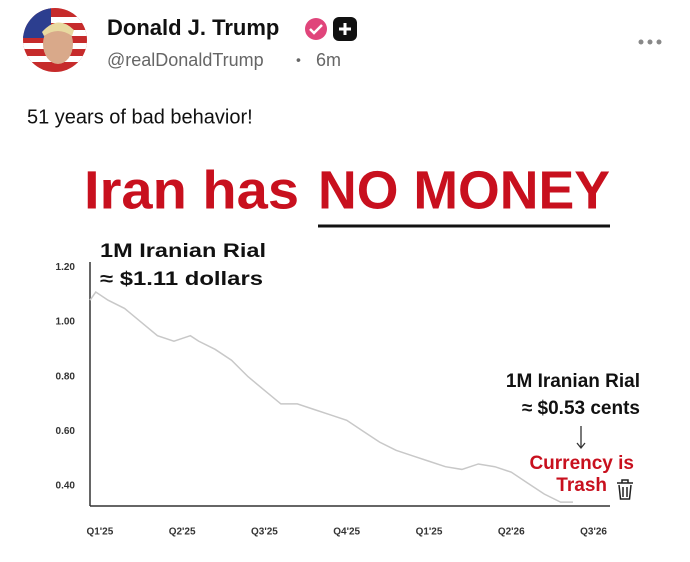 Image resolution: width=690 pixels, height=562 pixels. I want to click on timestamp: 6m, so click(328, 60).